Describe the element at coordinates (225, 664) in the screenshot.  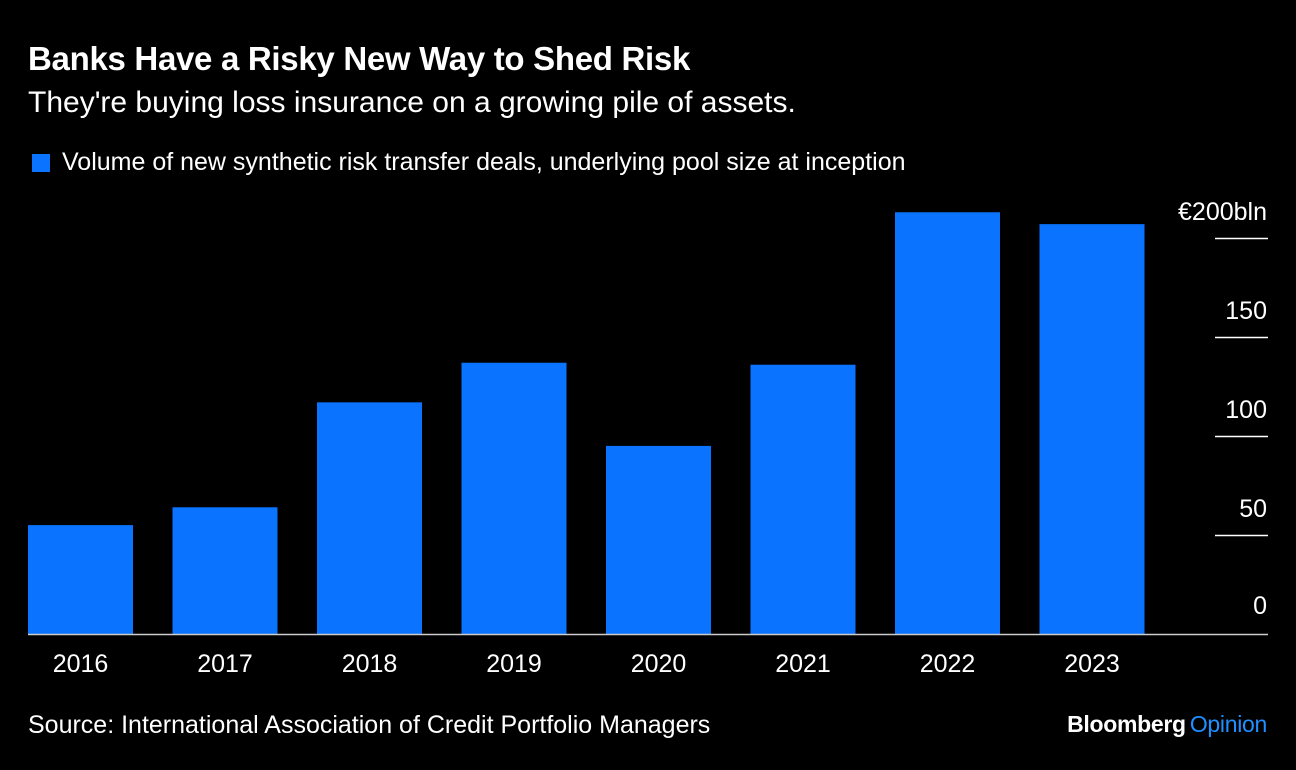
I see `x-tick-label: 2017` at that location.